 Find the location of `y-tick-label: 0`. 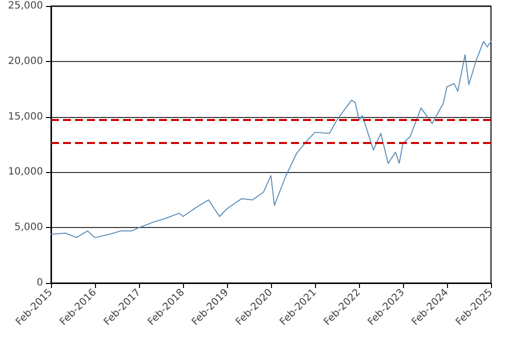

y-tick-label: 0 is located at coordinates (39, 283).